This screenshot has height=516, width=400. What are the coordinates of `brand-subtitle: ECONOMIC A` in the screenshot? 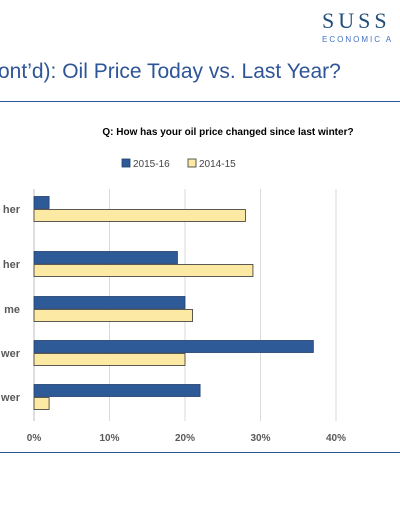 It's located at (358, 39).